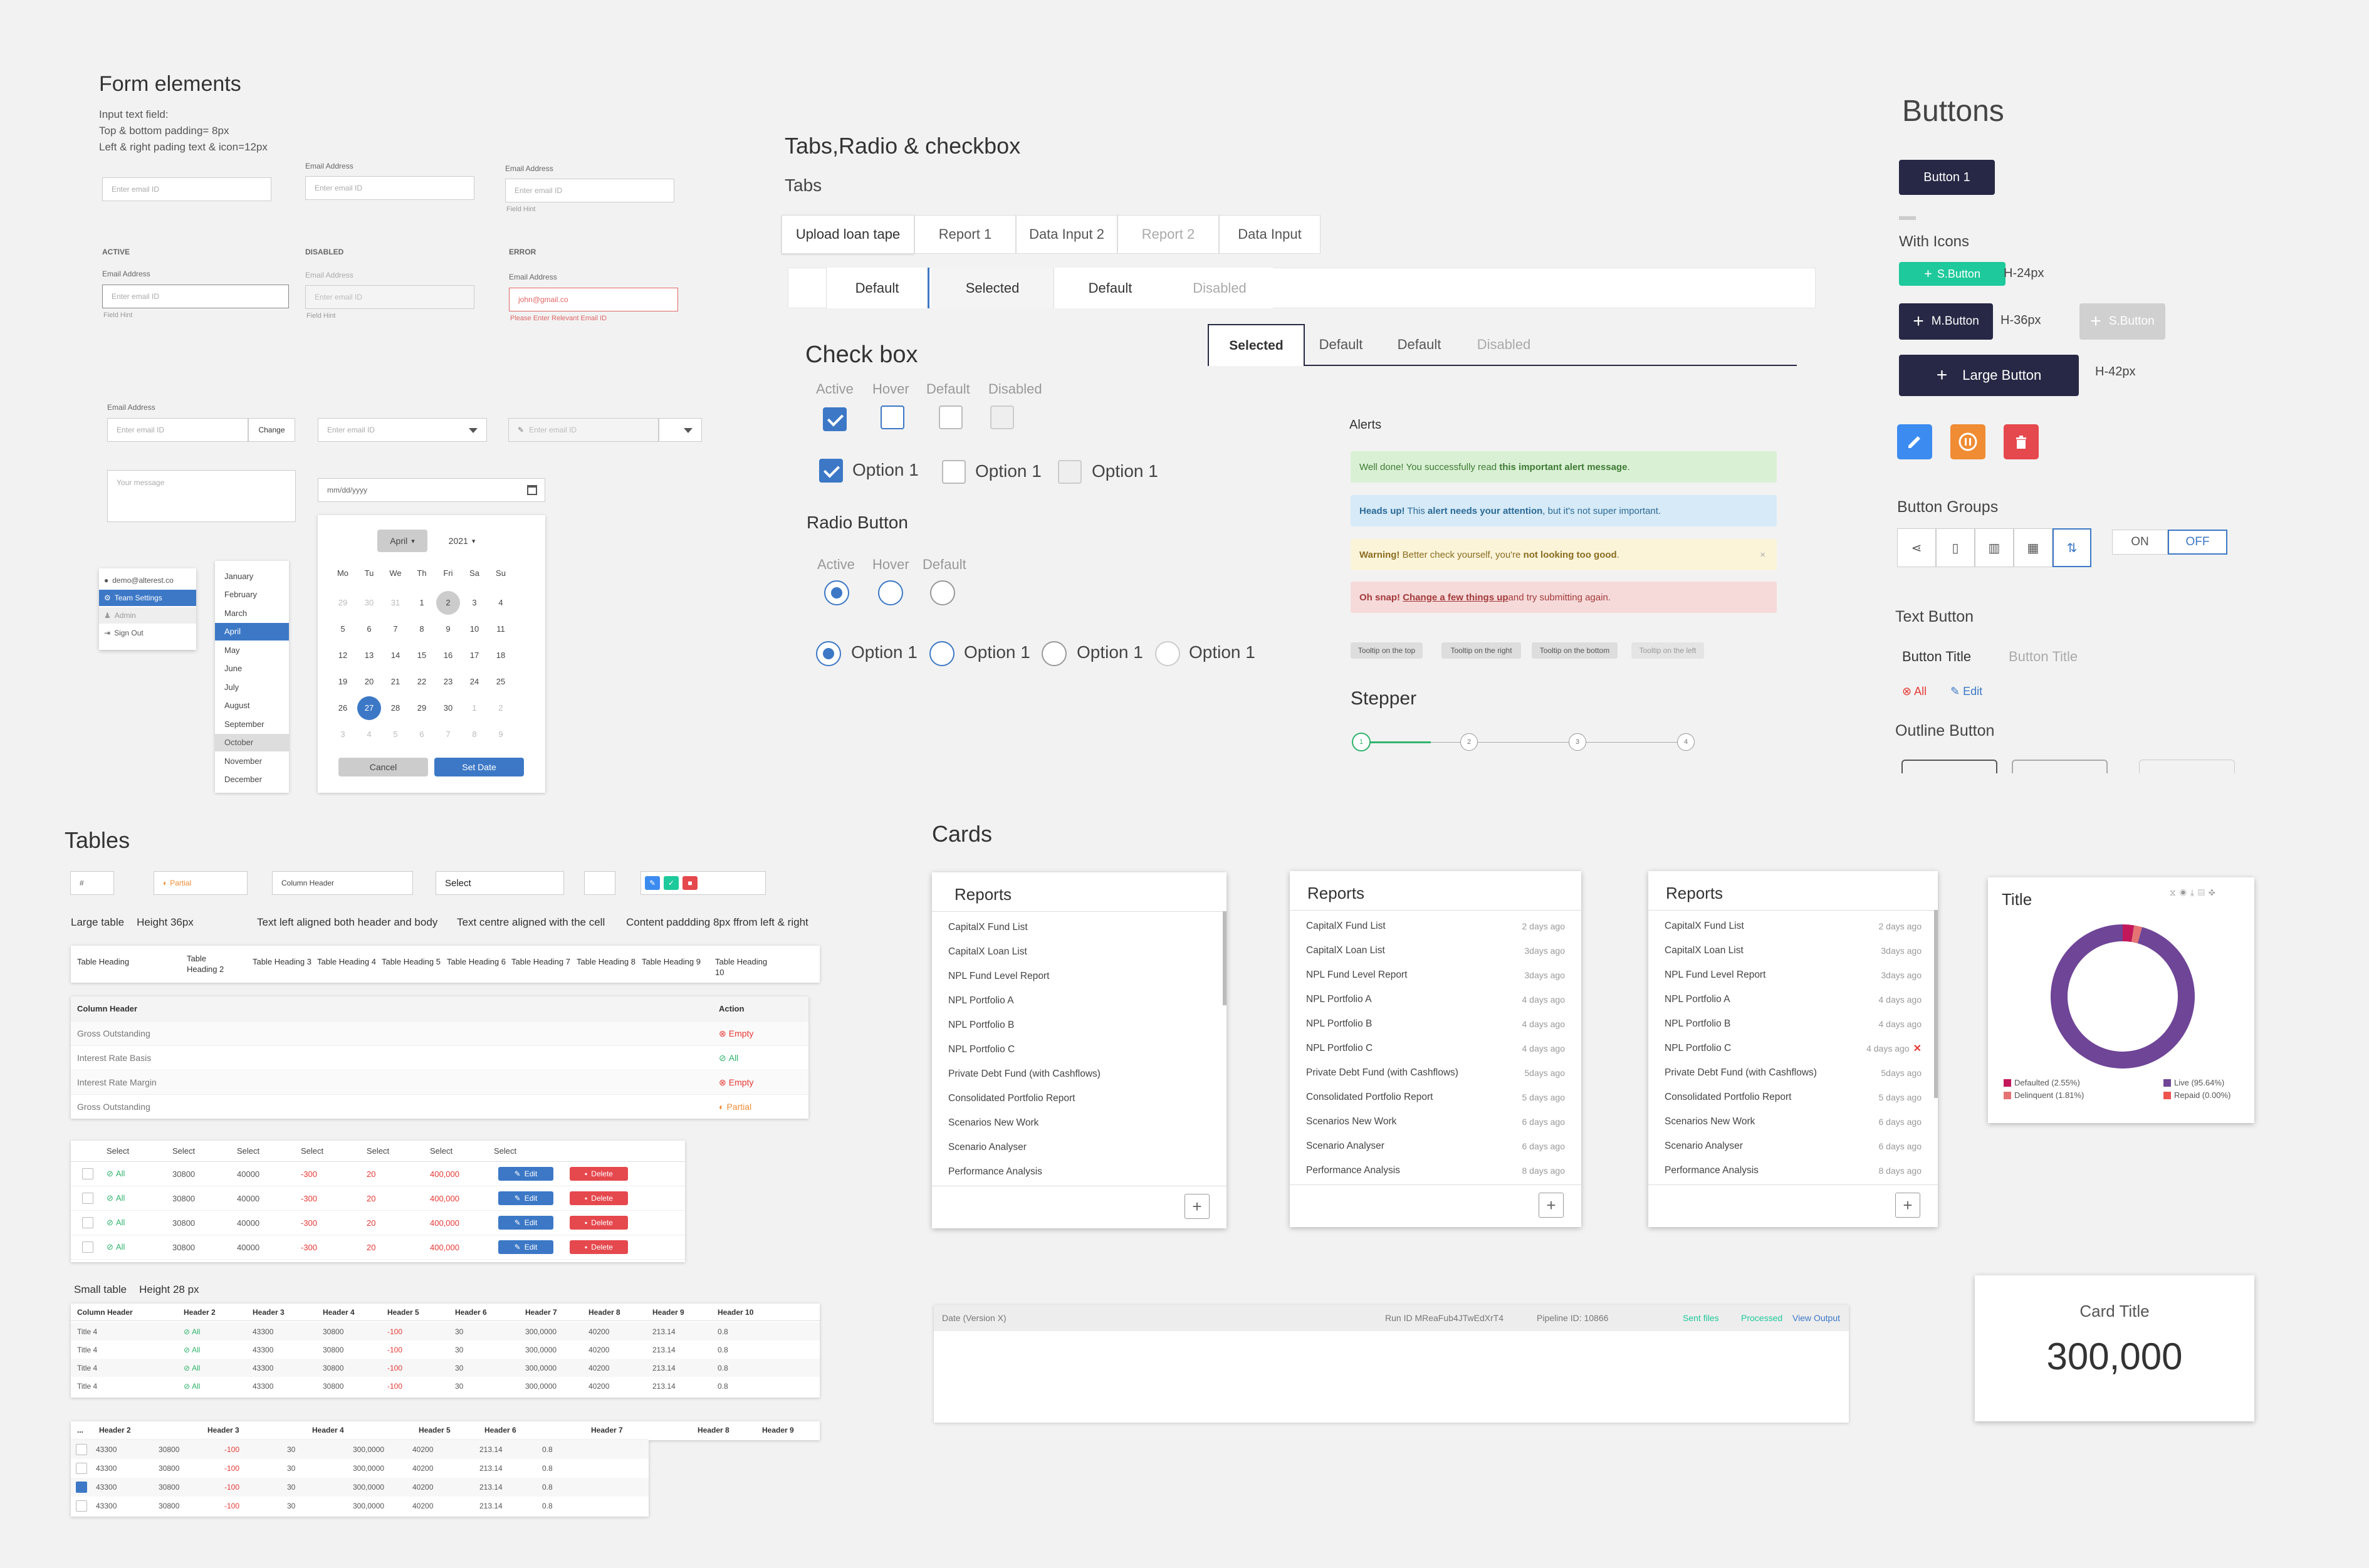 The image size is (2369, 1568). What do you see at coordinates (1079, 951) in the screenshot?
I see `report-item: CapitalX Loan List` at bounding box center [1079, 951].